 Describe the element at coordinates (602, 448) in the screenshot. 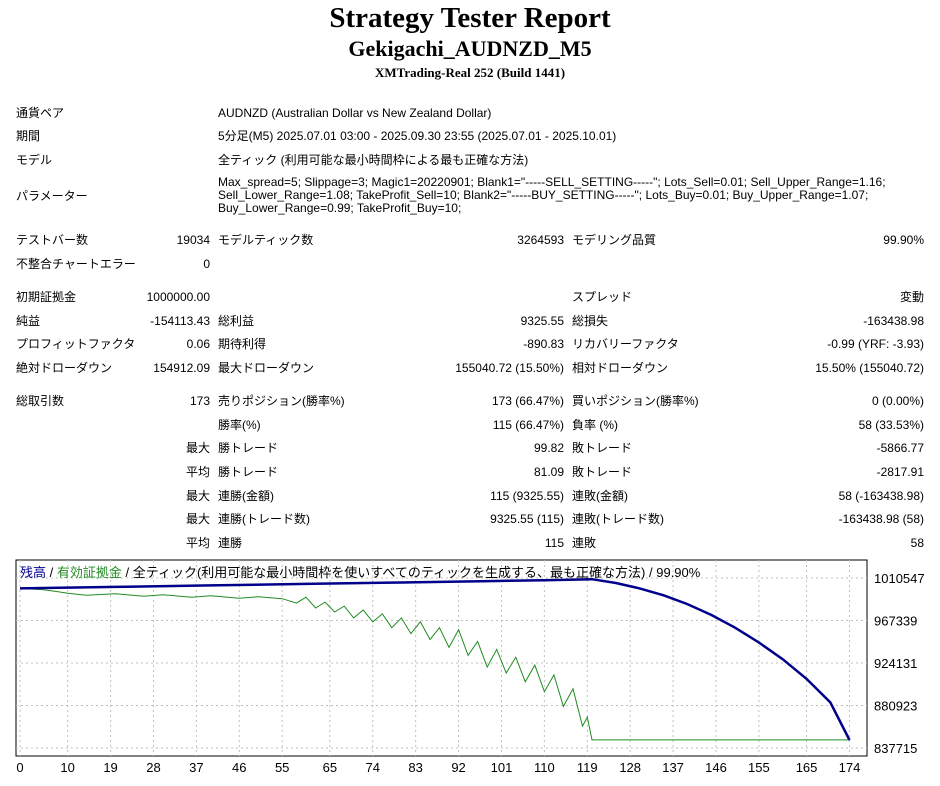

I see `largest-loss-label: 敗トレード` at that location.